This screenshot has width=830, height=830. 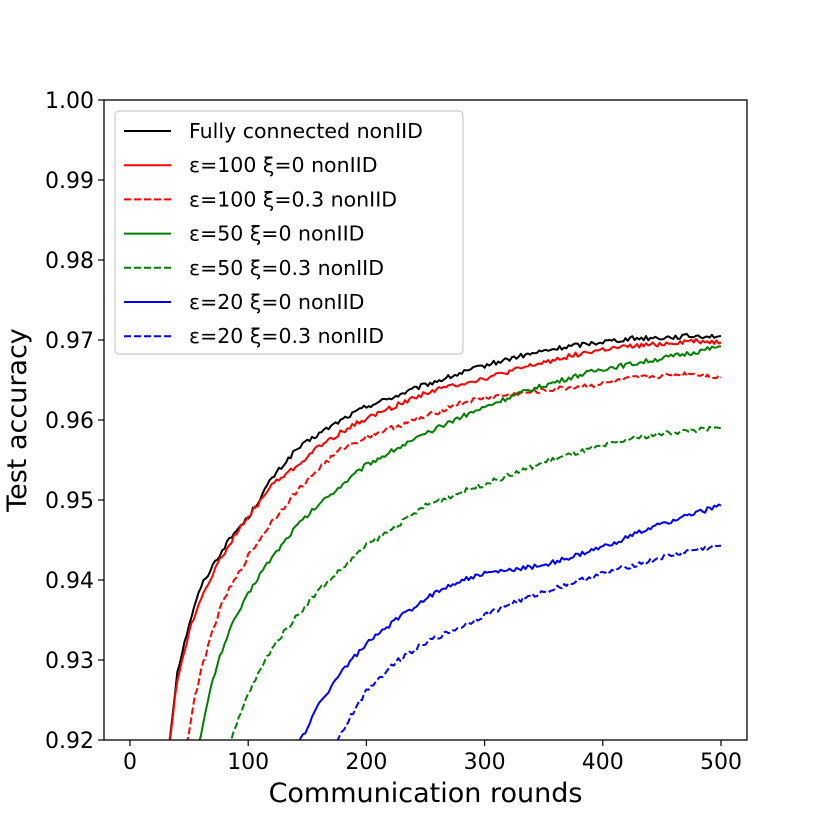 What do you see at coordinates (69, 661) in the screenshot?
I see `y-tick-label: 0.93` at bounding box center [69, 661].